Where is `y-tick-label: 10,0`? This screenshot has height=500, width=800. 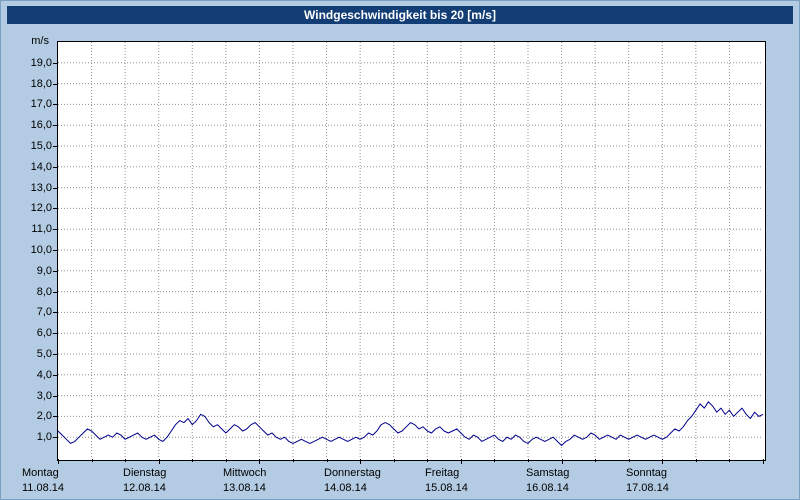
y-tick-label: 10,0 is located at coordinates (41, 250).